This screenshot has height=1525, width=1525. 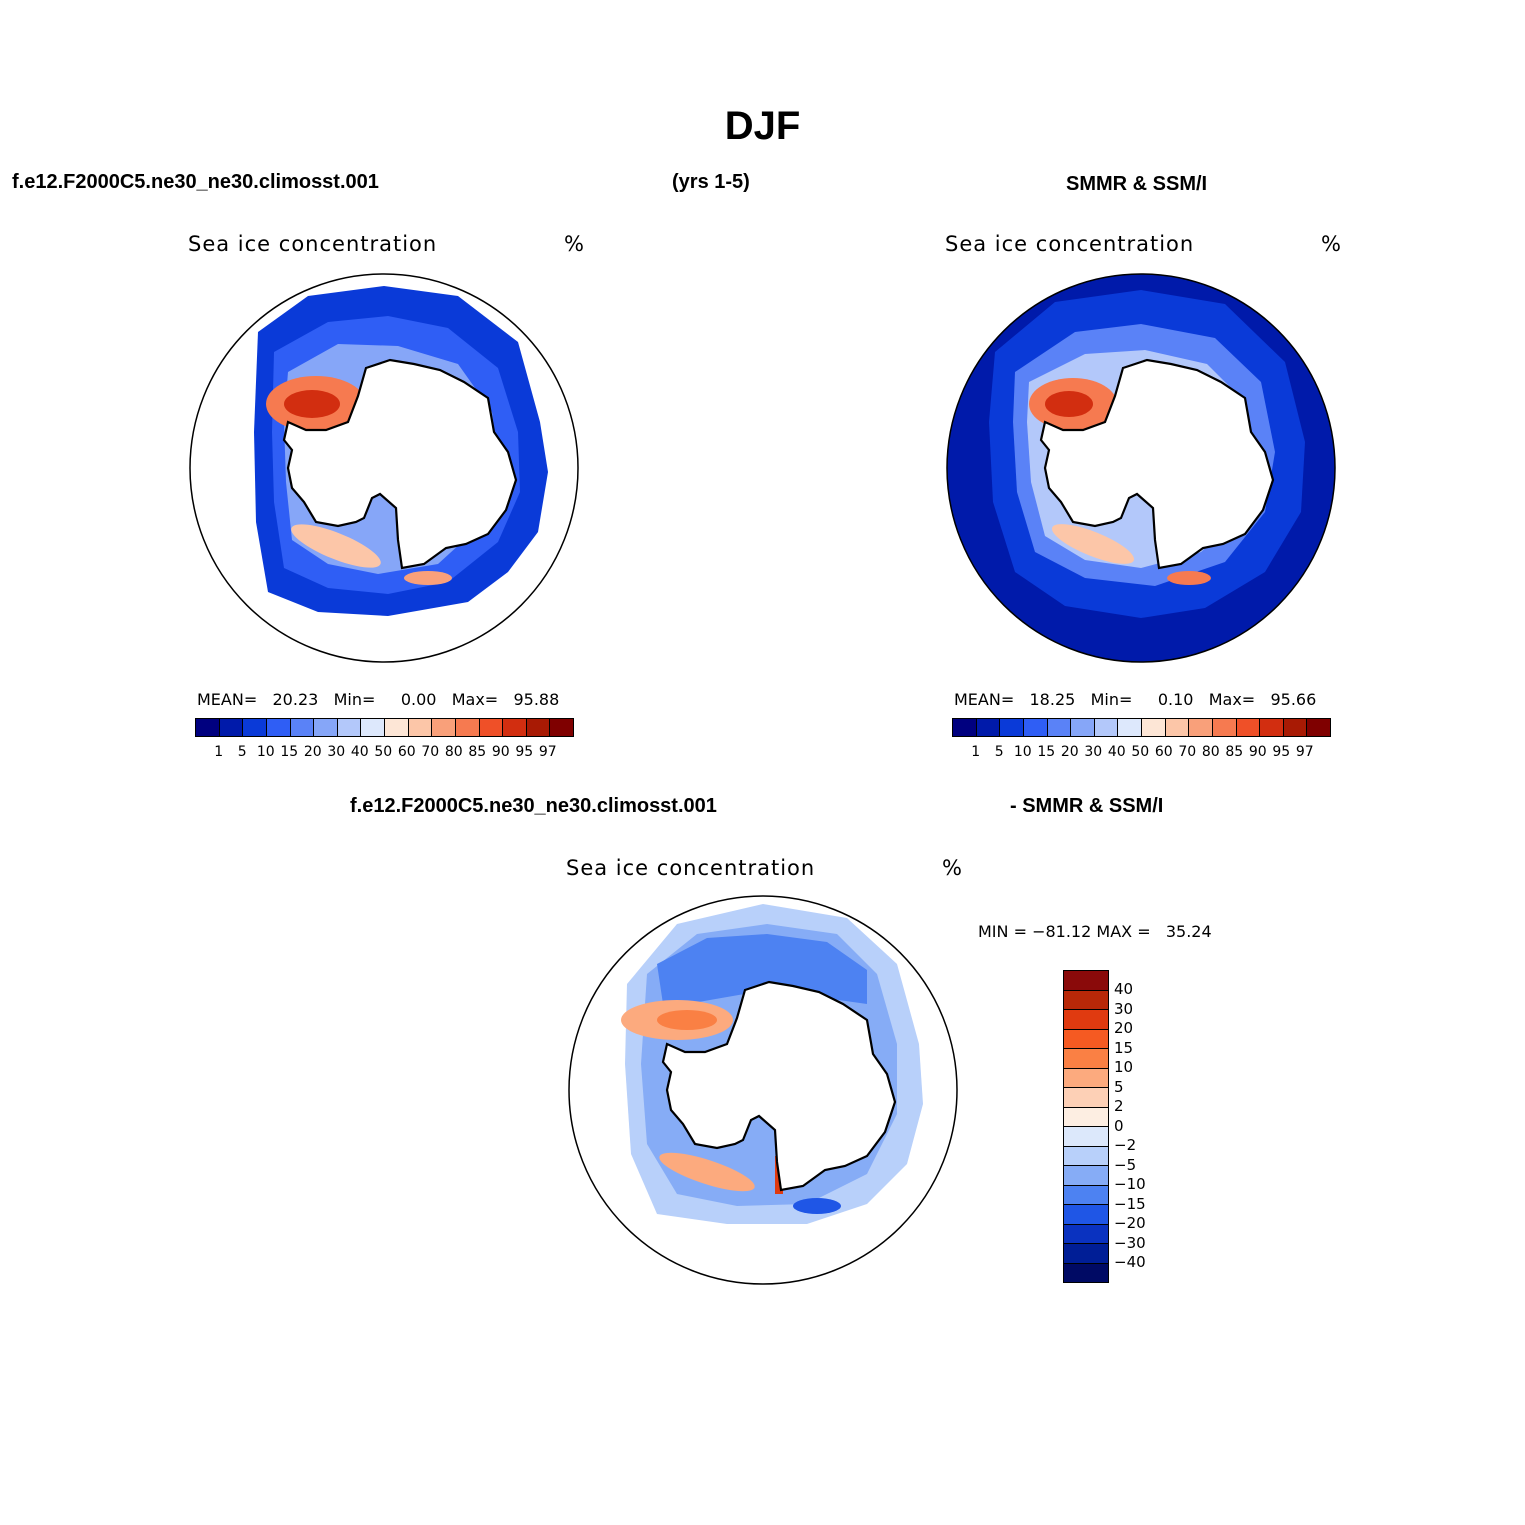 I want to click on years-label: (yrs 1-5), so click(x=711, y=182).